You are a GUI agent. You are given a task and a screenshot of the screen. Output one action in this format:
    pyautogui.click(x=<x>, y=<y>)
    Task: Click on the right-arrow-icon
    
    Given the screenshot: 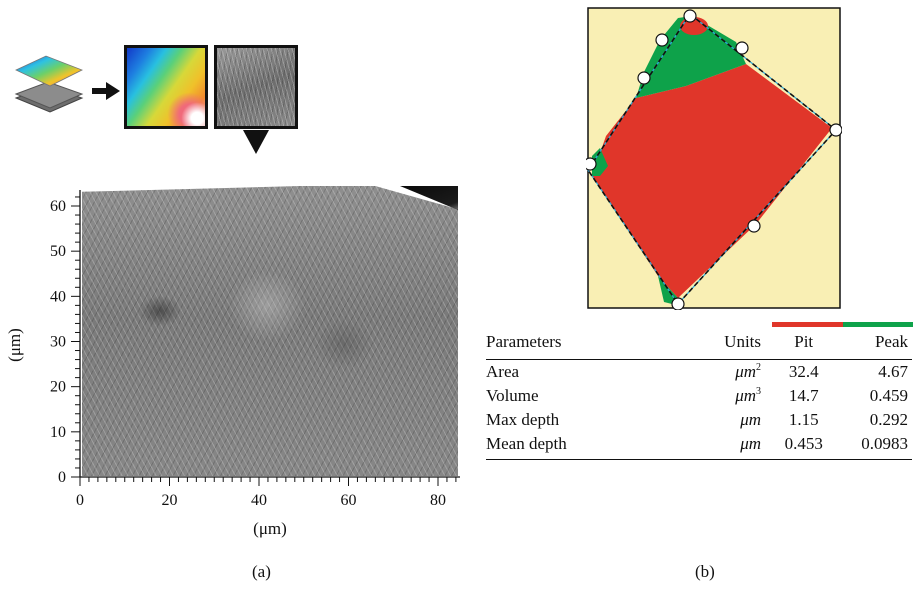 What is the action you would take?
    pyautogui.click(x=106, y=91)
    